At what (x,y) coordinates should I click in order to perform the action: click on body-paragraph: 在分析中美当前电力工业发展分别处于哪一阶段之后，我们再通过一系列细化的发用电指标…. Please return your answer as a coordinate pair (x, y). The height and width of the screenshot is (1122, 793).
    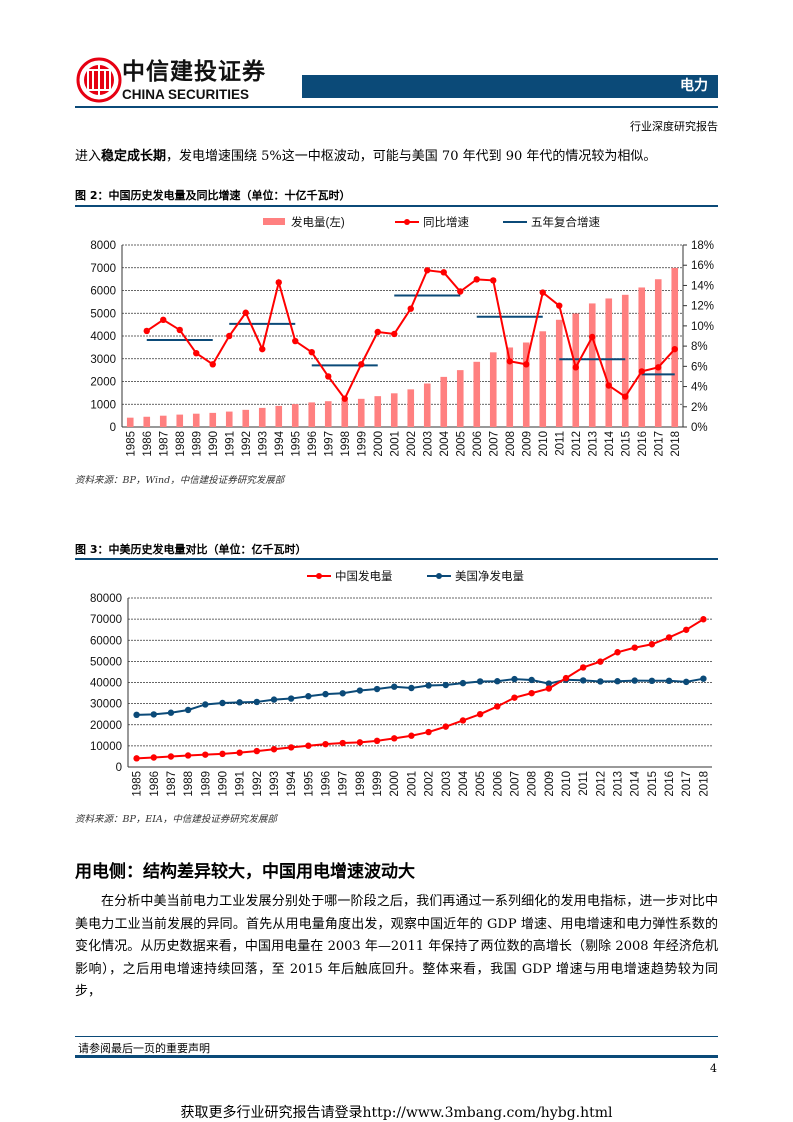
    Looking at the image, I should click on (396, 946).